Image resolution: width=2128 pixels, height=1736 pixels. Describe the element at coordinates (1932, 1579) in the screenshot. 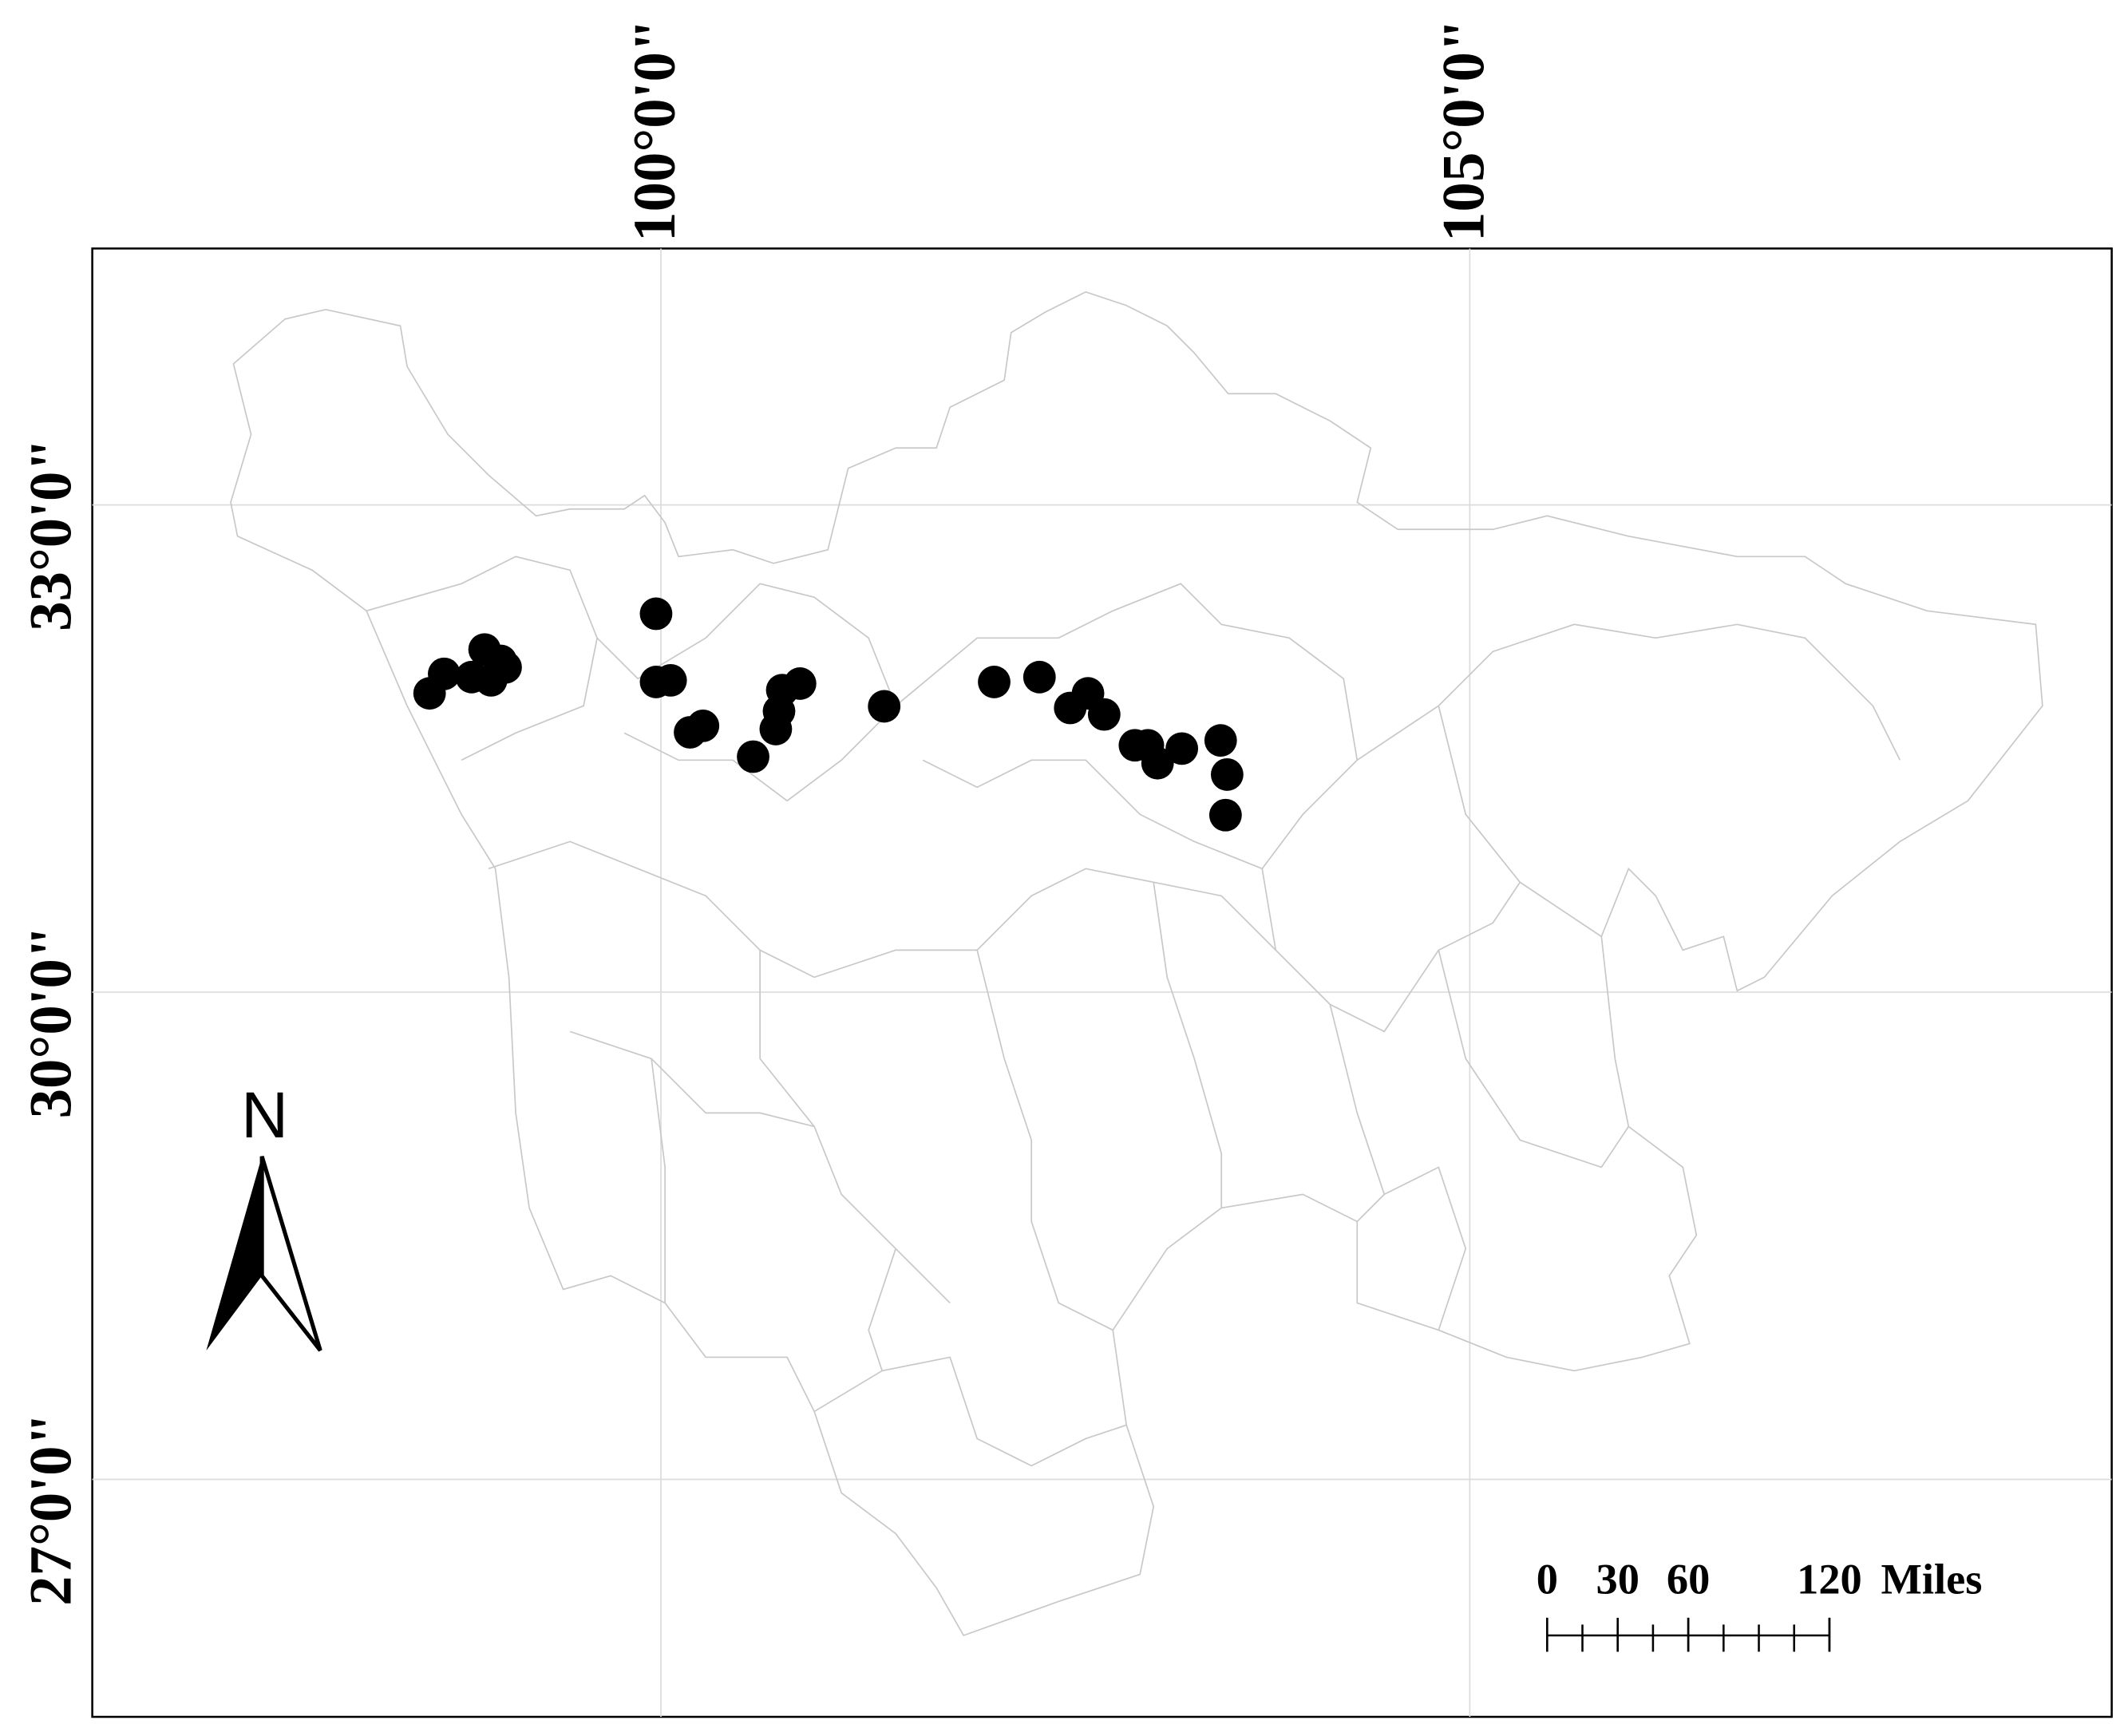

I see `scale-bar-unit: Miles` at that location.